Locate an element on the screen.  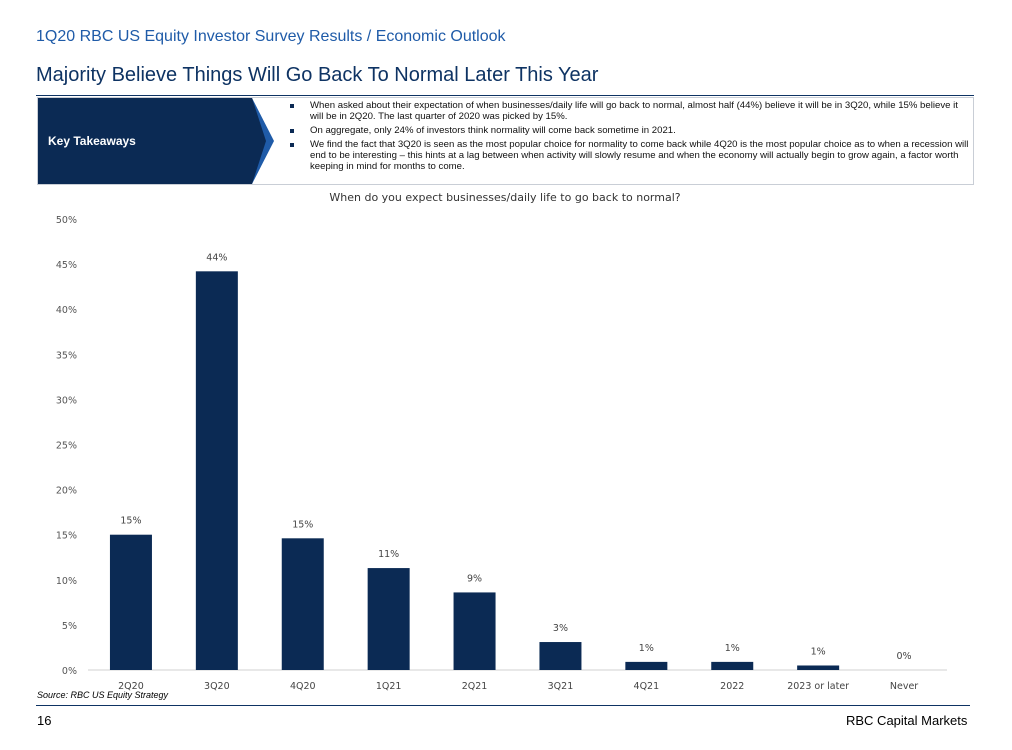
x-tick-label: Never is located at coordinates (904, 686).